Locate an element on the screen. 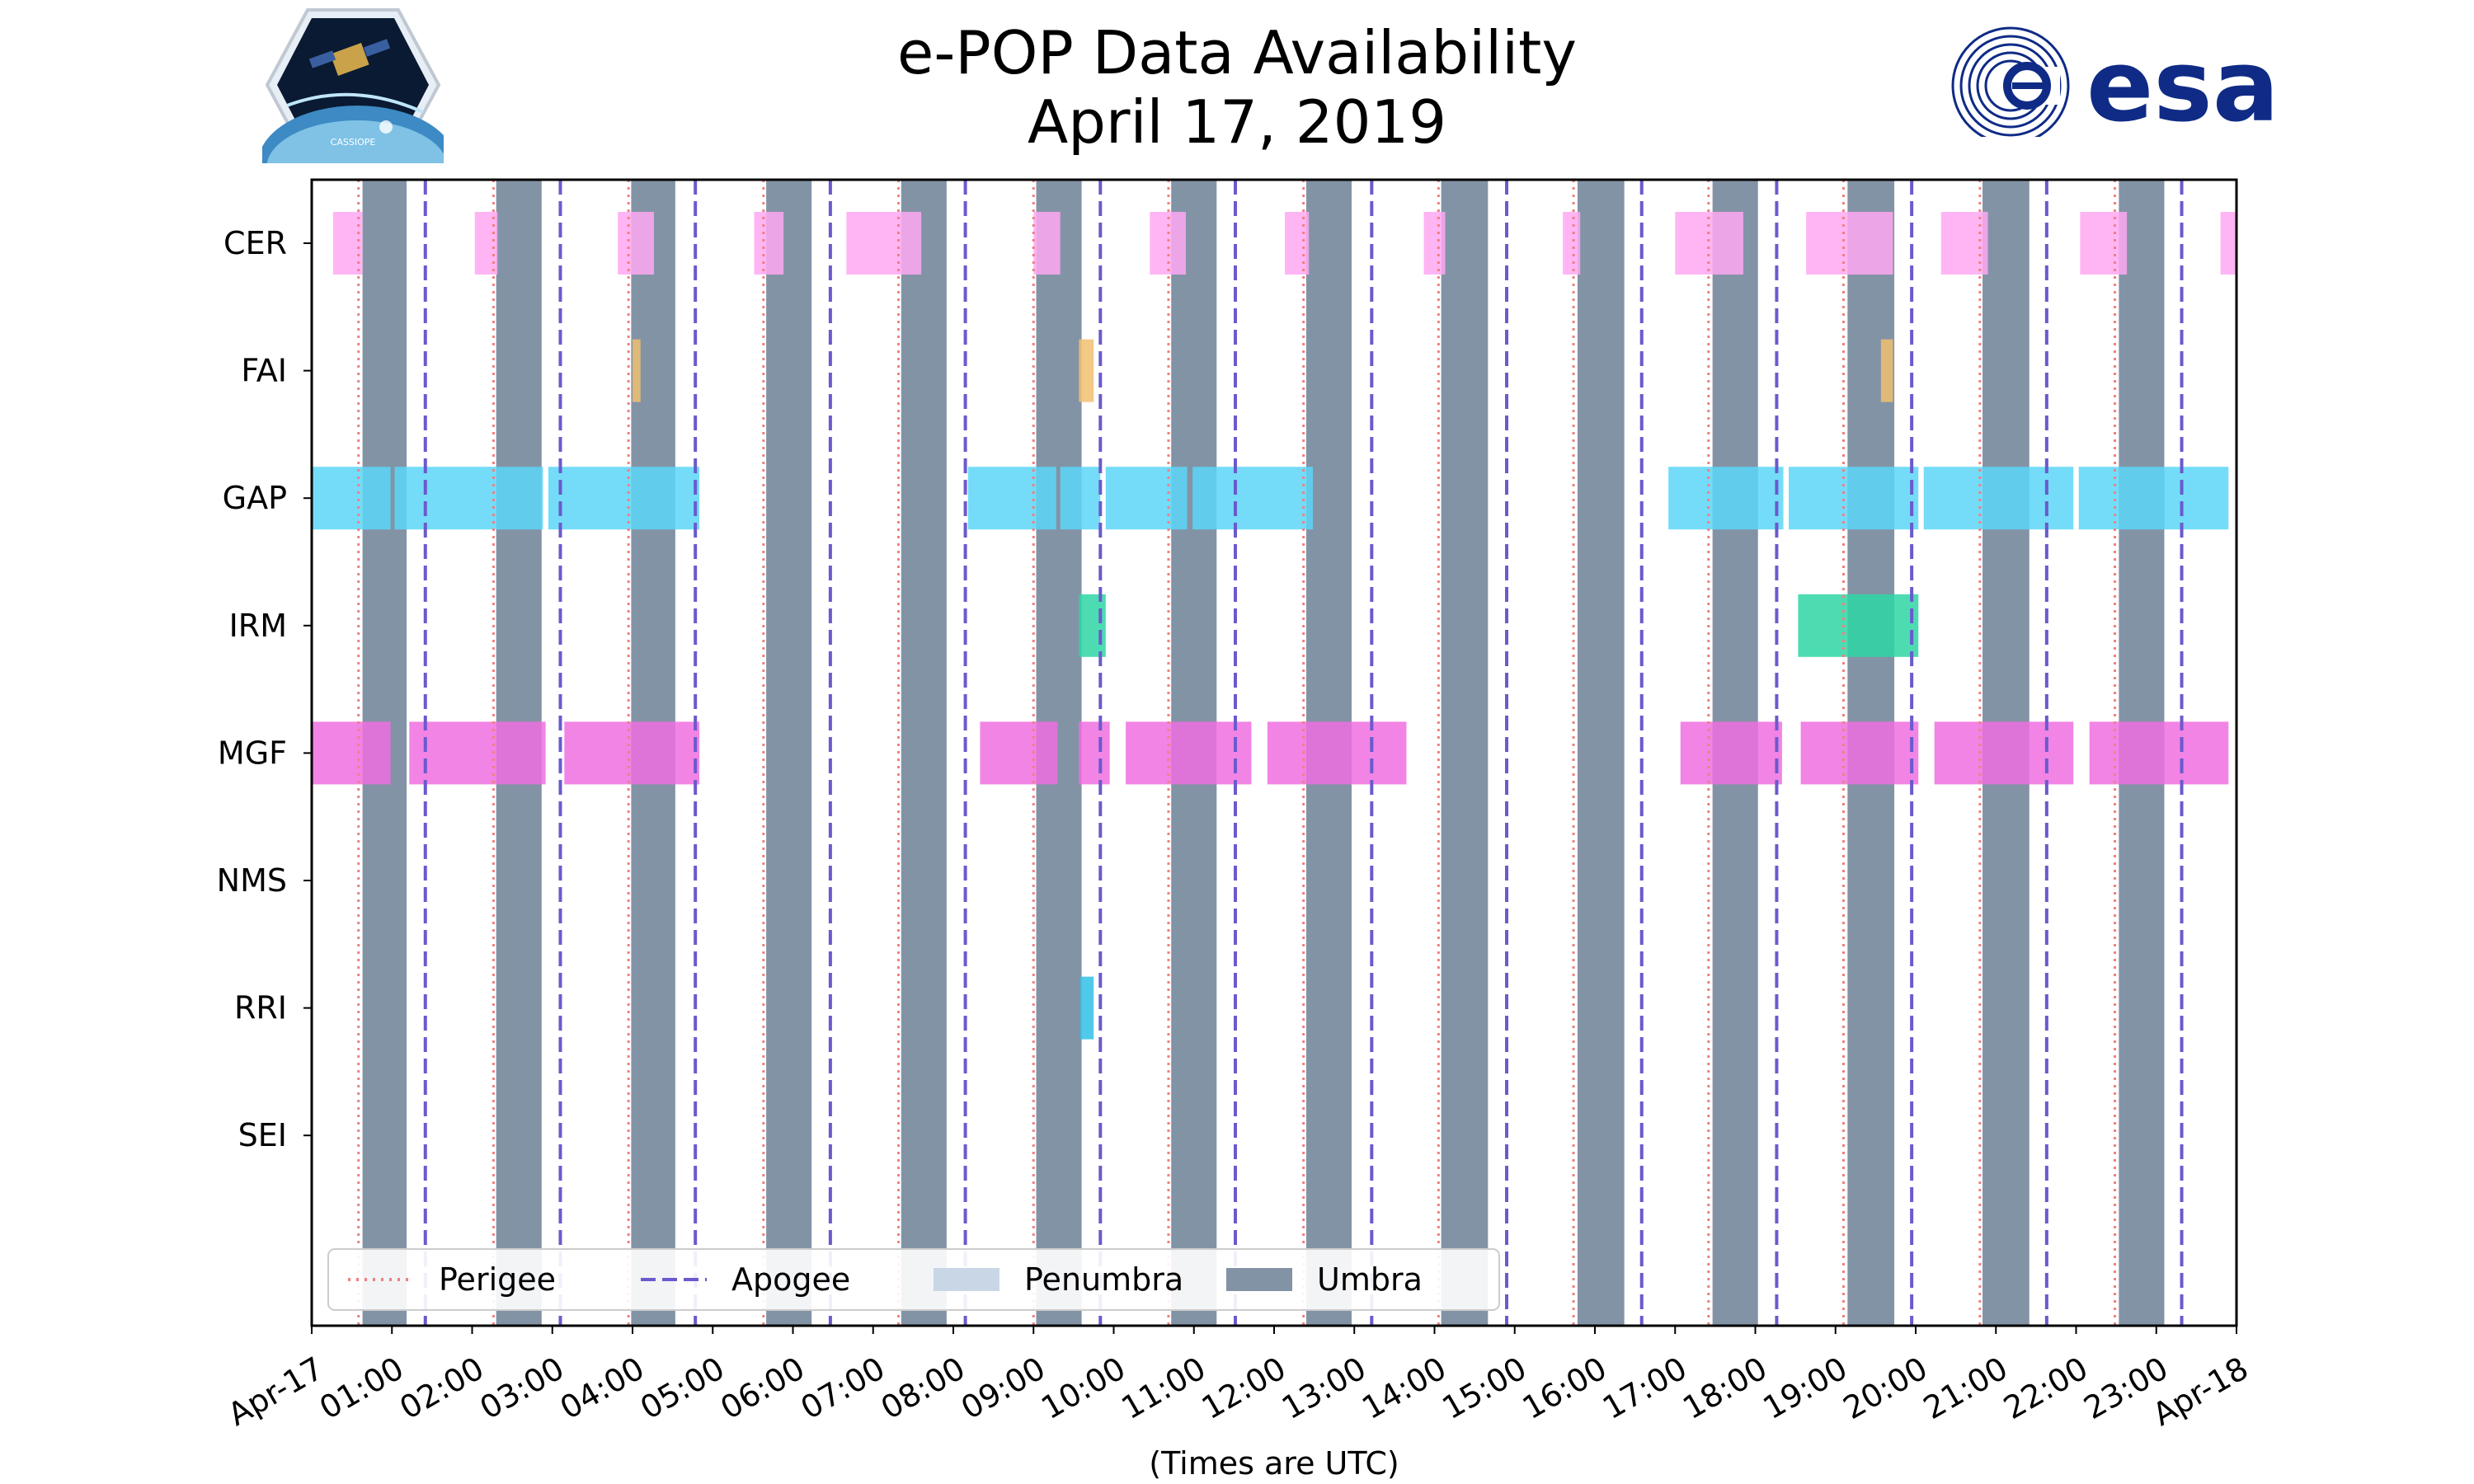 The height and width of the screenshot is (1484, 2474). x-tick-label-10: 10:00 is located at coordinates (1083, 1388).